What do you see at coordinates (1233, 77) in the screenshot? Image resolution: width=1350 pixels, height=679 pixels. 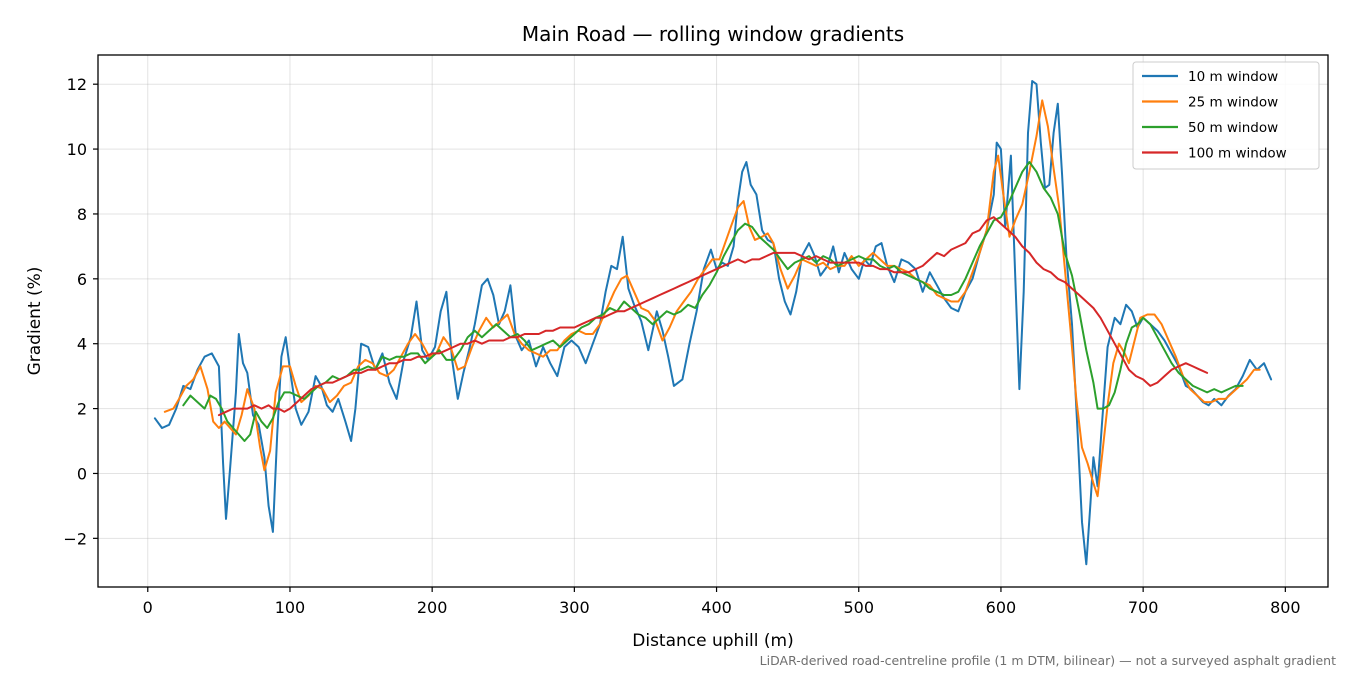 I see `legend-label: 10 m window` at bounding box center [1233, 77].